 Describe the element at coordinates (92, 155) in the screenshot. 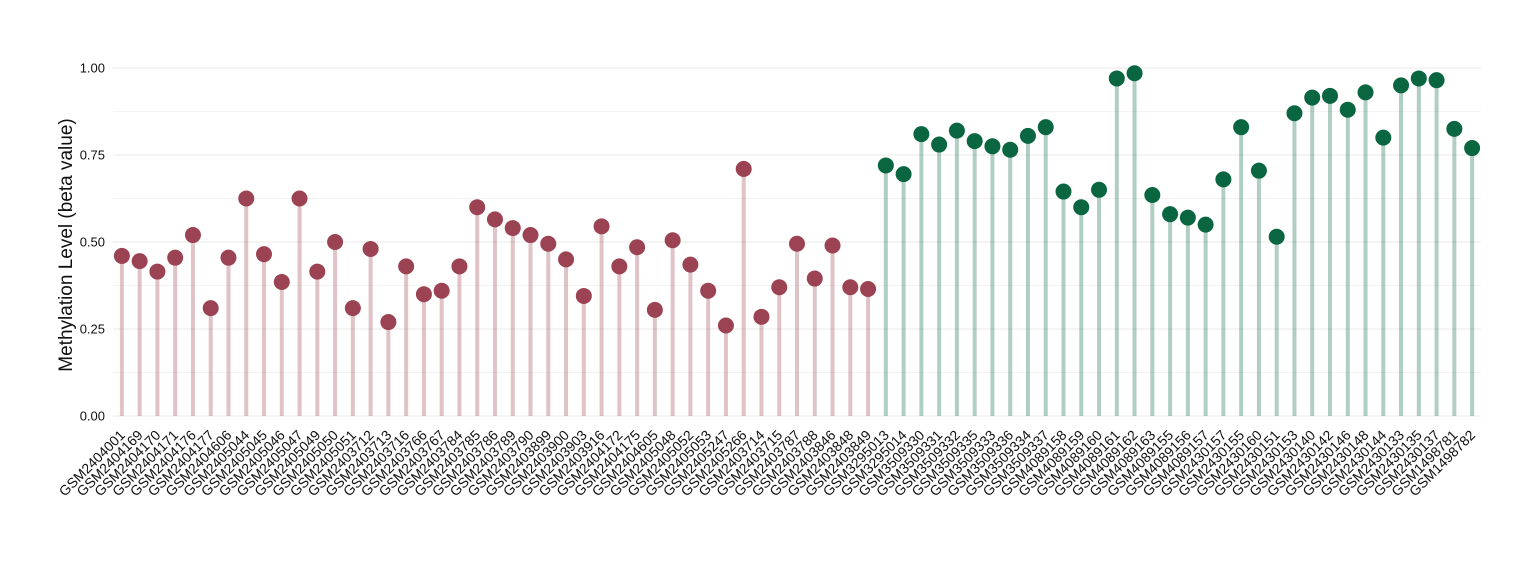

I see `y-tick-label: 0.75` at that location.